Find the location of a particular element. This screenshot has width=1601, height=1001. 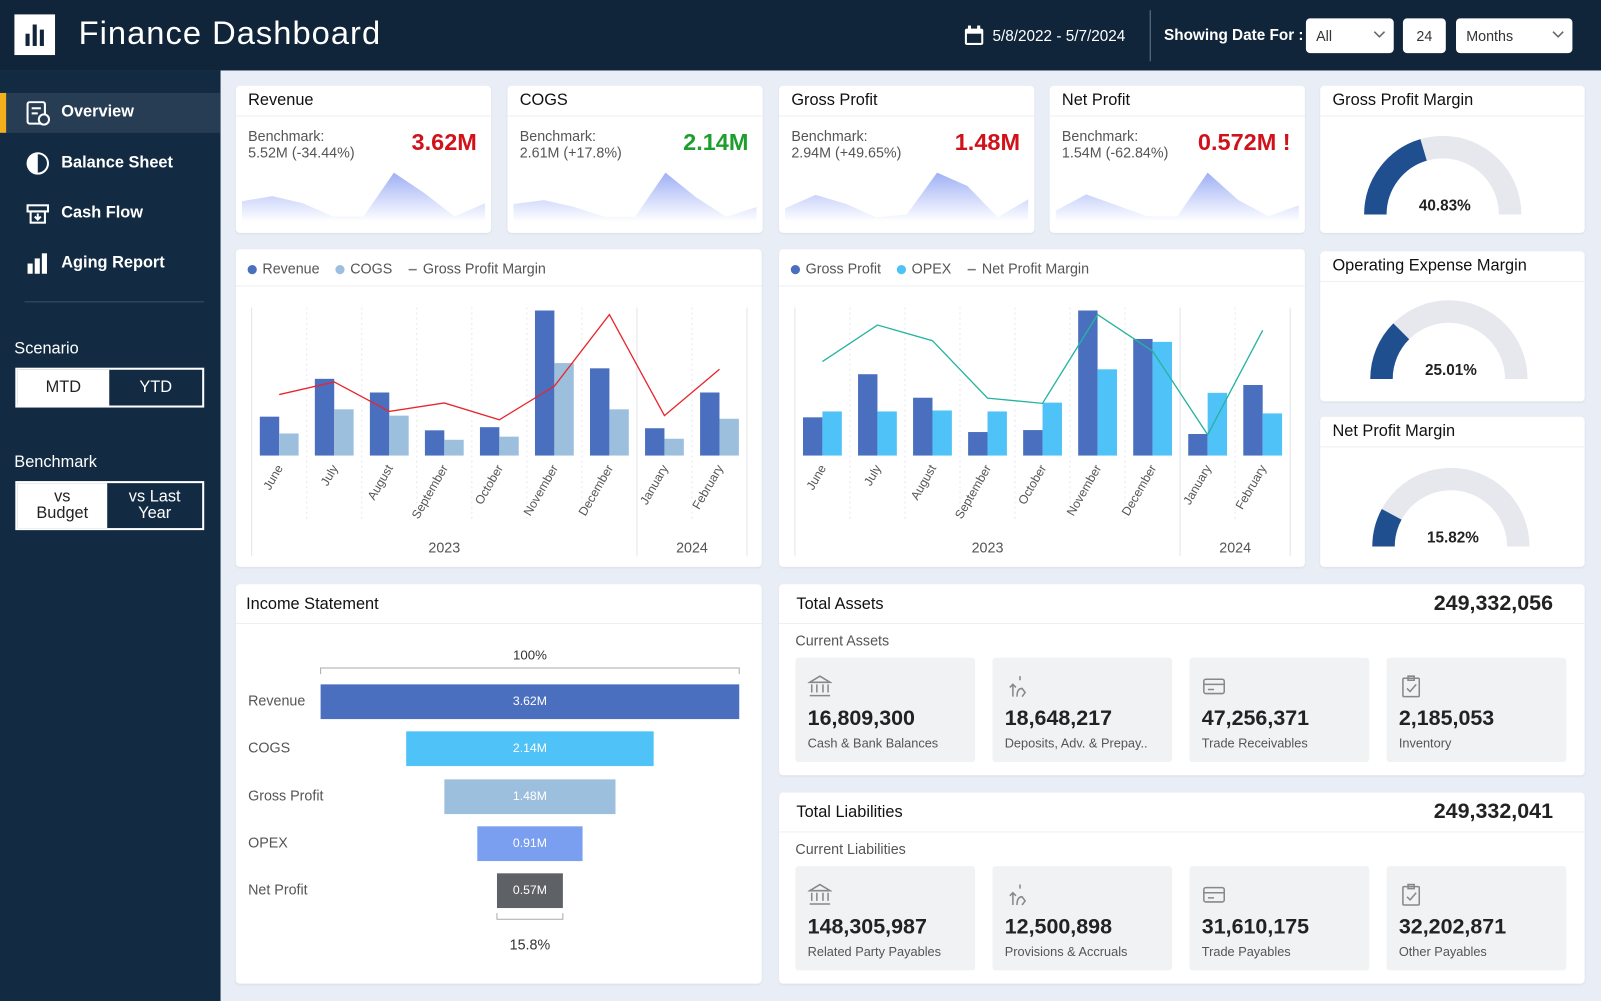

kpi-title: COGS is located at coordinates (543, 100).